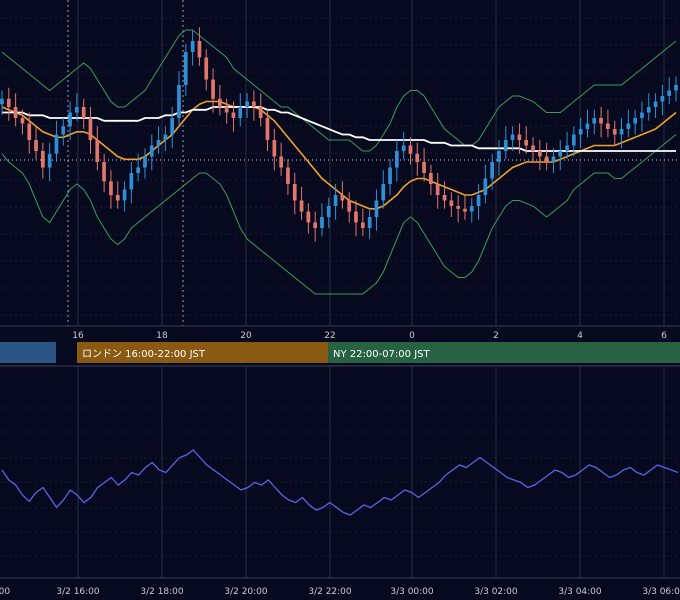 The height and width of the screenshot is (600, 680). What do you see at coordinates (661, 592) in the screenshot?
I see `oscillator-x-tick-label: 3/3 06:00` at bounding box center [661, 592].